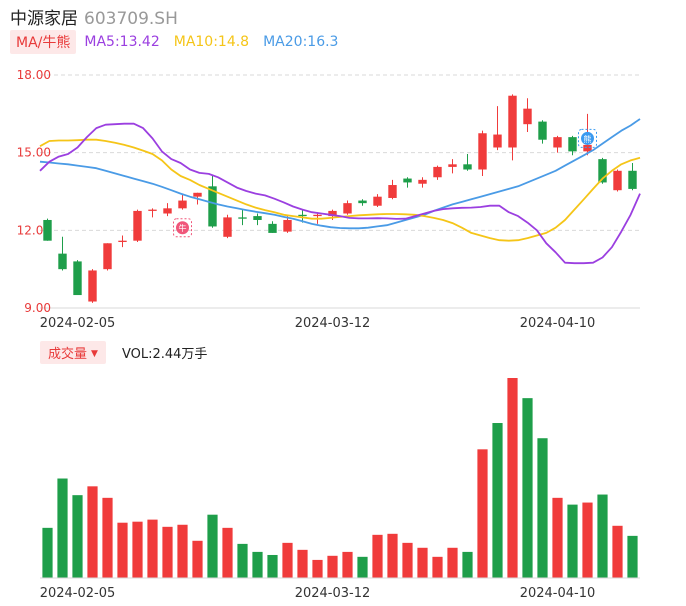  I want to click on x-tick-label: 2024-02-05, so click(78, 323).